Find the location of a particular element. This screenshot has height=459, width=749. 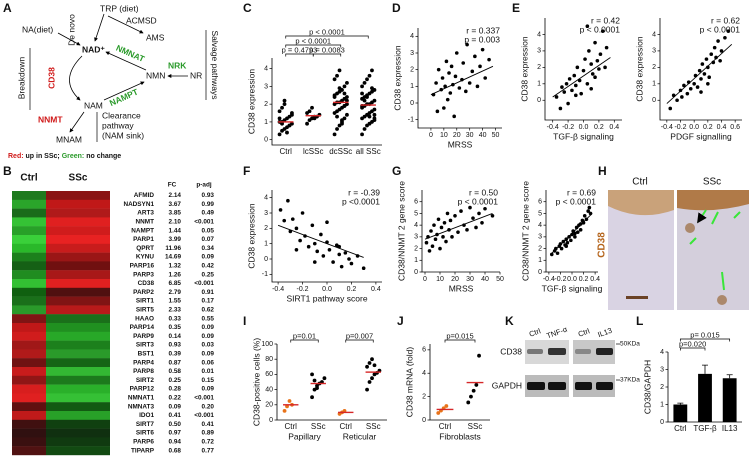

legend-part: Red: is located at coordinates (16, 156).